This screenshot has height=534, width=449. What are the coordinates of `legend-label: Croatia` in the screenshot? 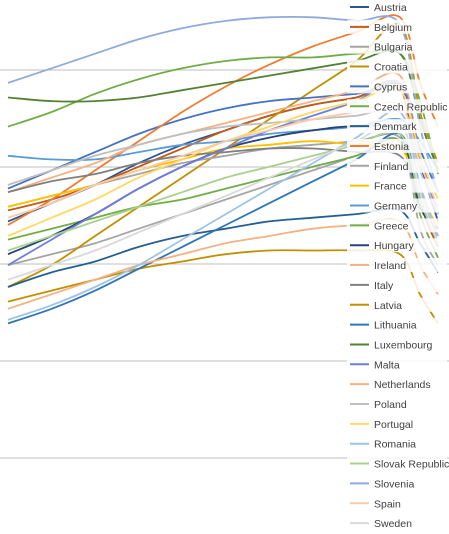 It's located at (391, 68).